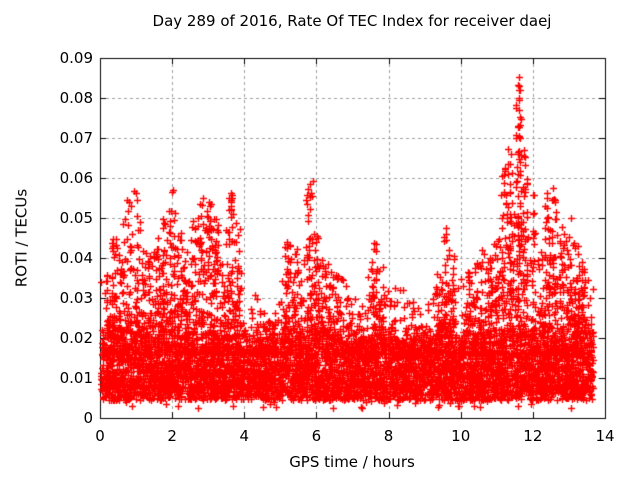  Describe the element at coordinates (76, 178) in the screenshot. I see `y-tick-label: 0.06` at that location.